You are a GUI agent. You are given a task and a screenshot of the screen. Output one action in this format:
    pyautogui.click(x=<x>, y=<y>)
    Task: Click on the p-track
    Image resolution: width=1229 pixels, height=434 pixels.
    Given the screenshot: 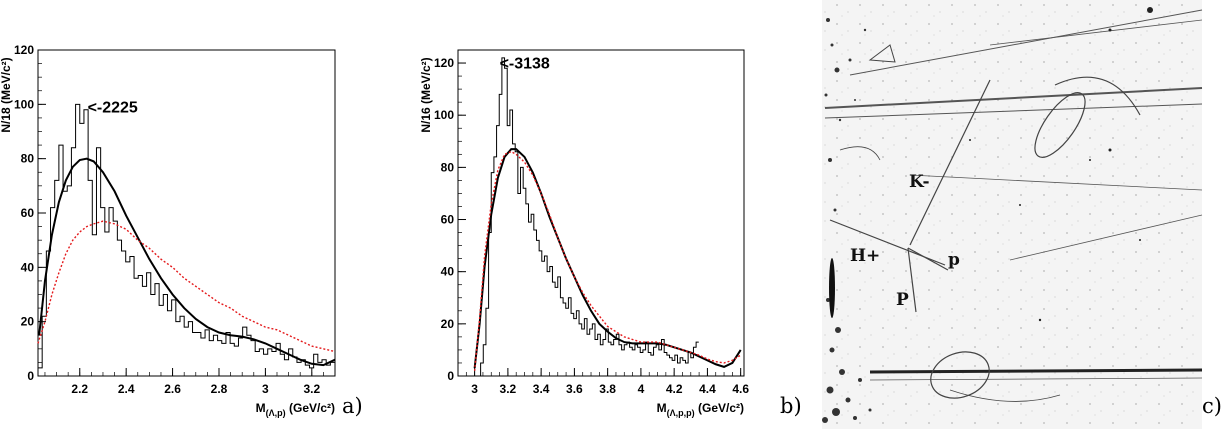 What is the action you would take?
    pyautogui.click(x=928, y=259)
    